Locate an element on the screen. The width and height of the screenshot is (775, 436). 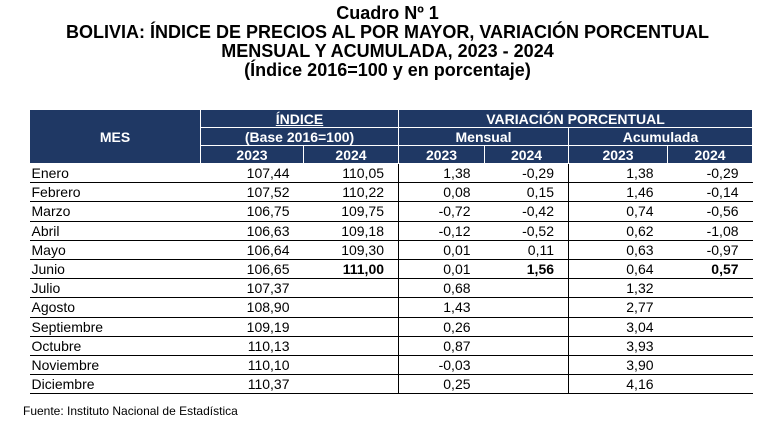
table-row: Marzo 106,75 109,75 -0,72 -0,42 0,74 -0,56 is located at coordinates (391, 211).